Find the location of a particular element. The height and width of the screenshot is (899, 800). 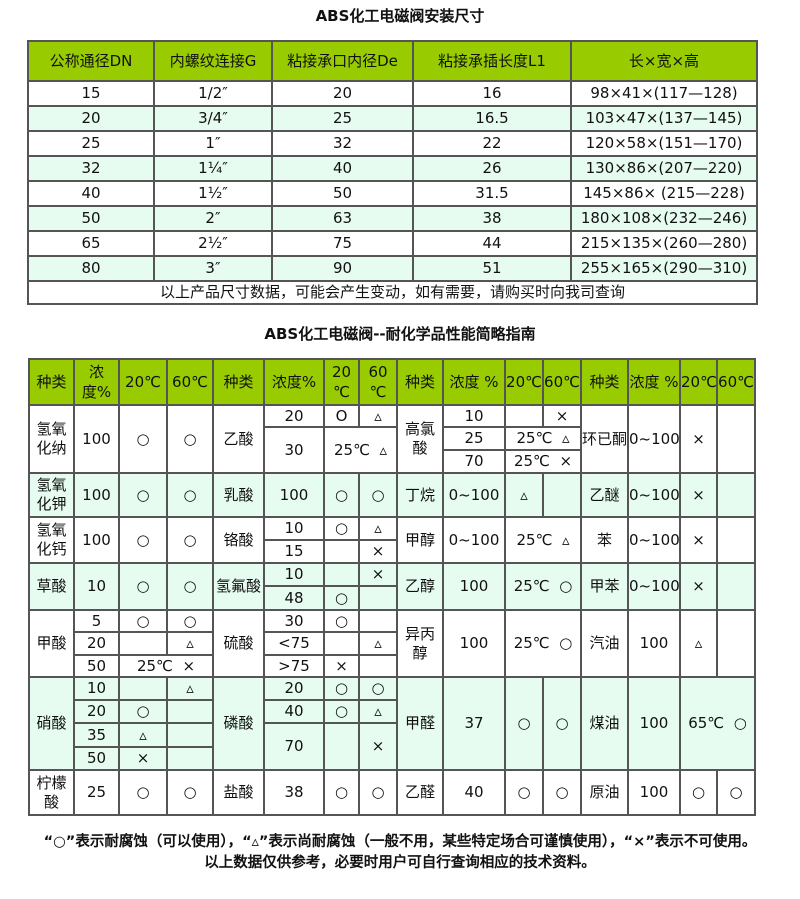

column-header: 60℃ is located at coordinates (562, 382).